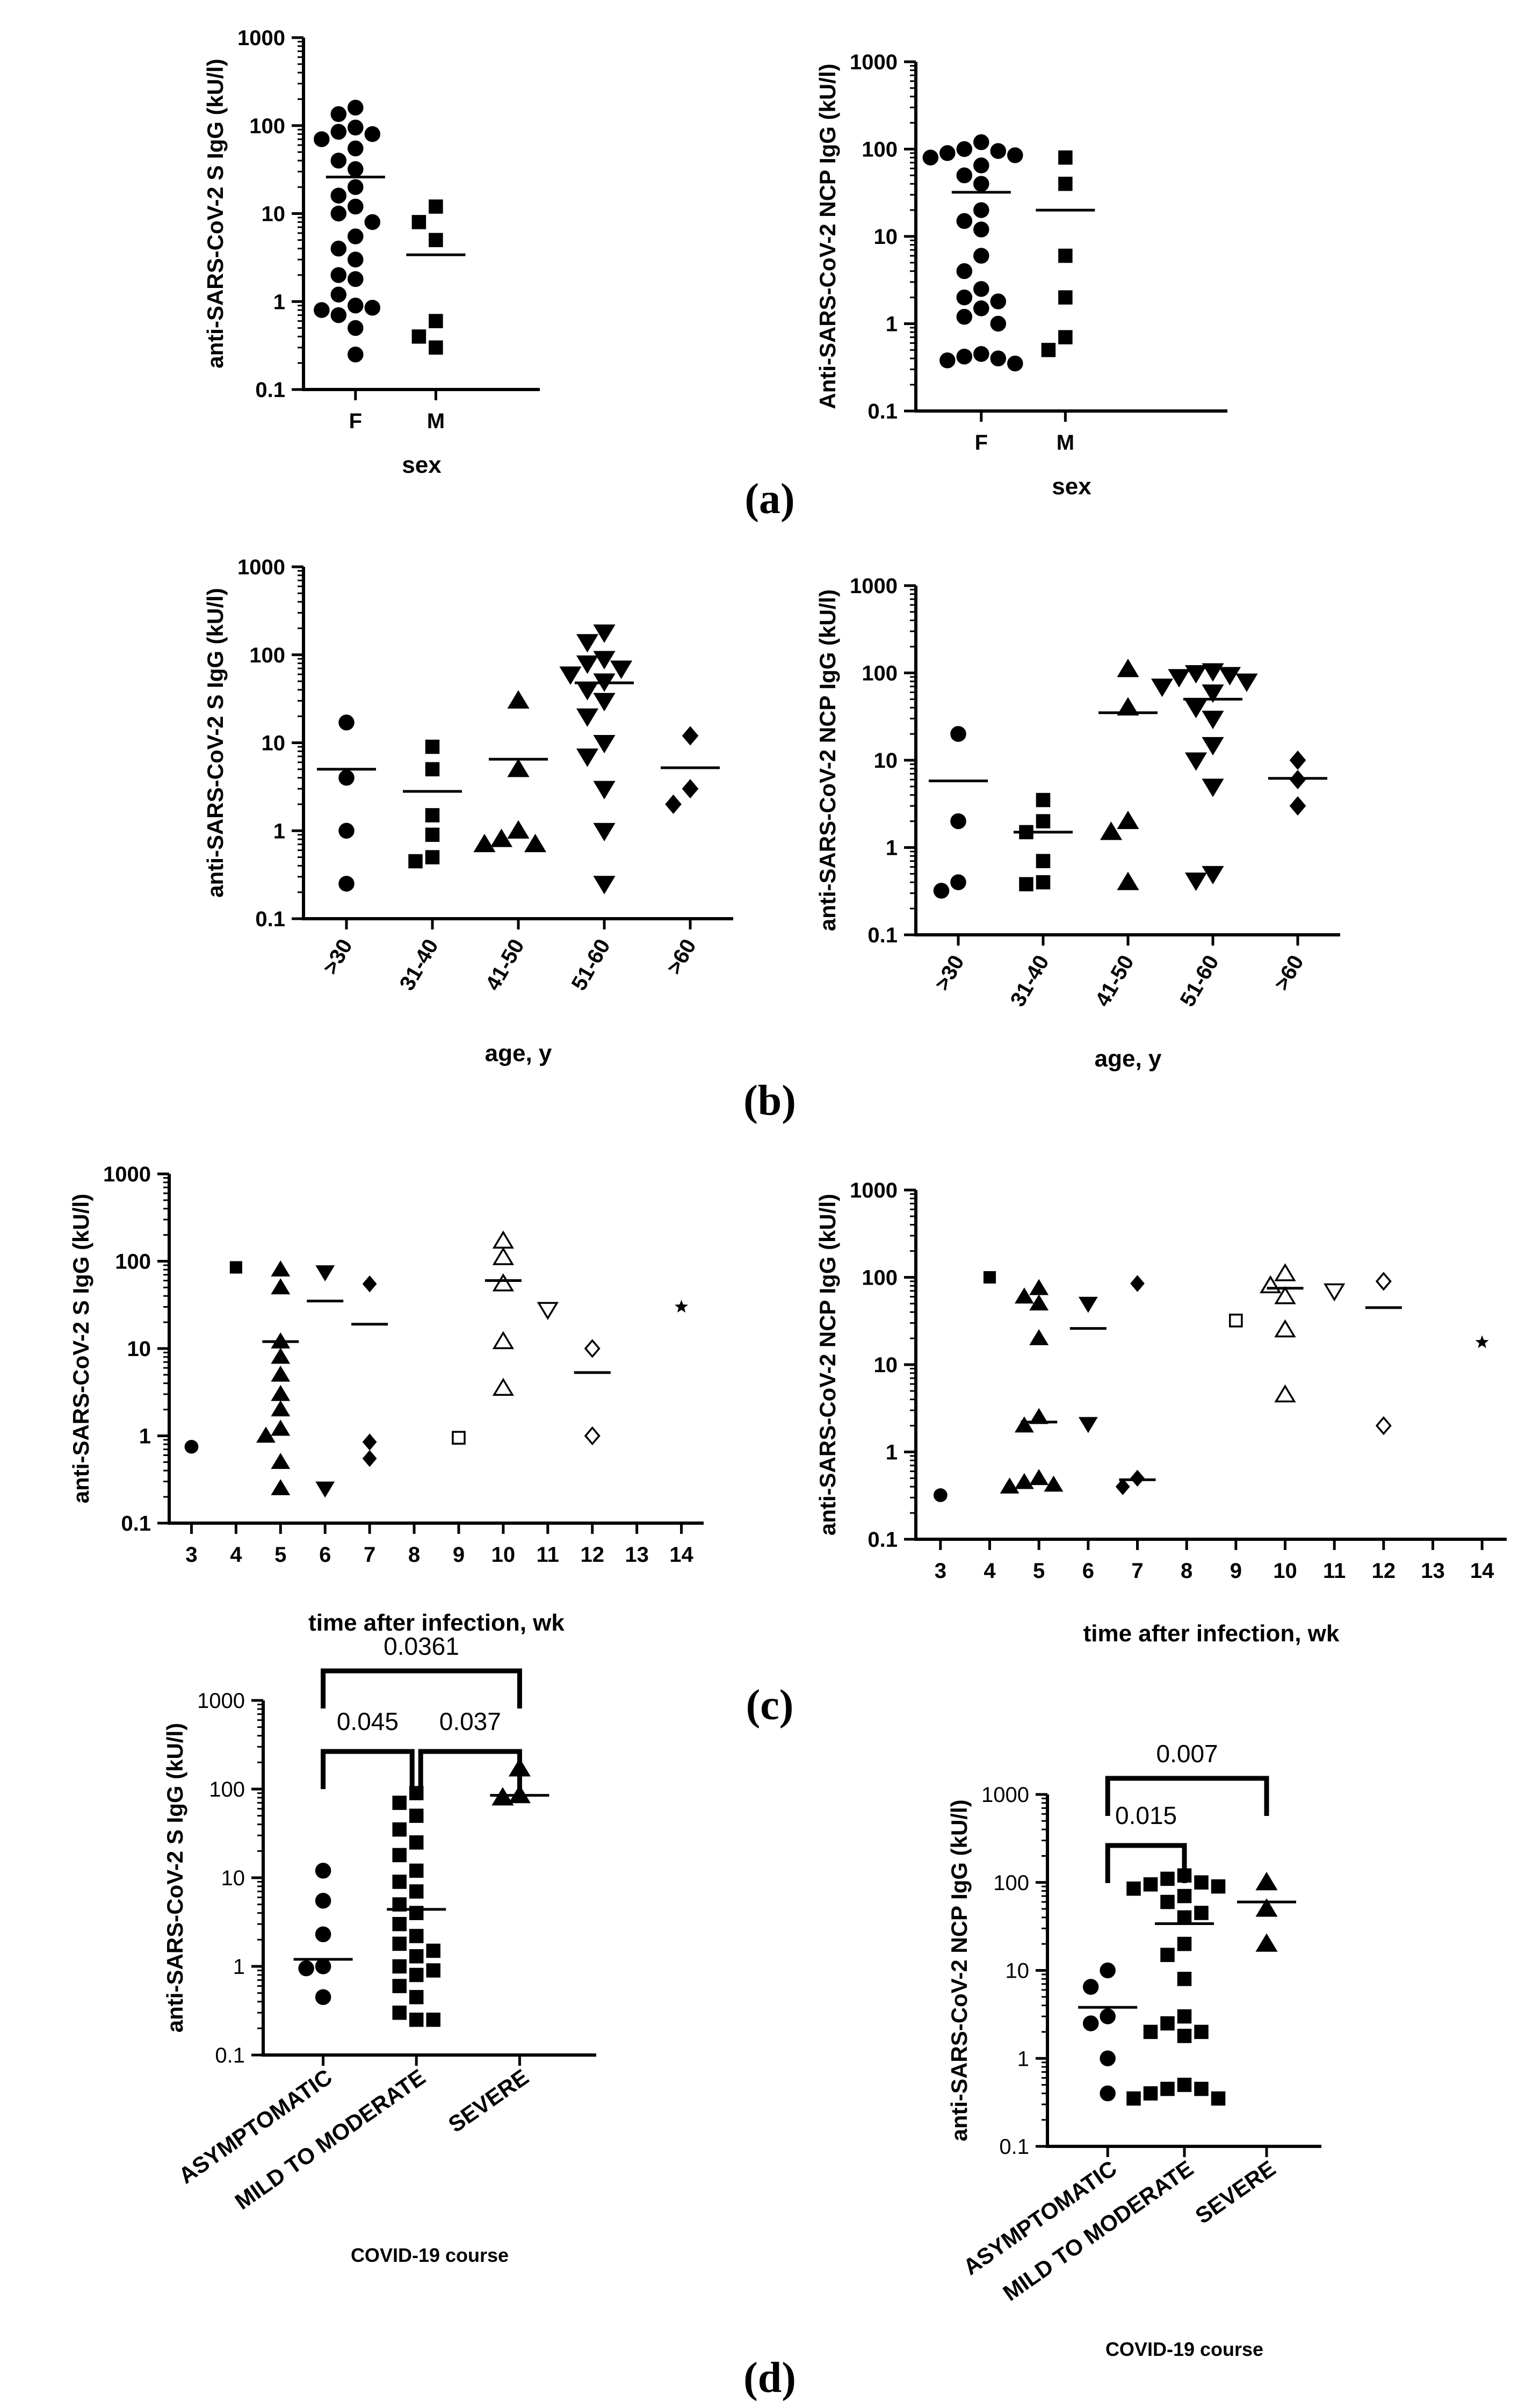 The height and width of the screenshot is (2408, 1540). What do you see at coordinates (1187, 1778) in the screenshot?
I see `significance-bracket: 0.007` at bounding box center [1187, 1778].